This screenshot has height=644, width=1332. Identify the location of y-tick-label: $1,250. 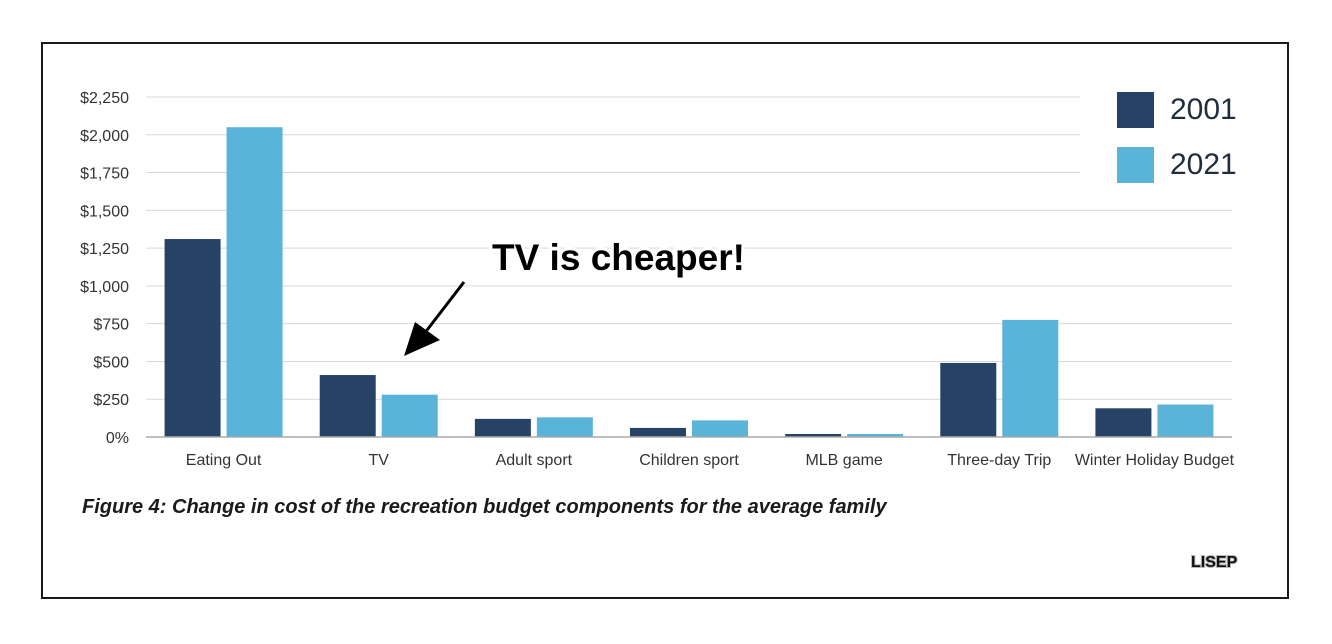
(104, 249).